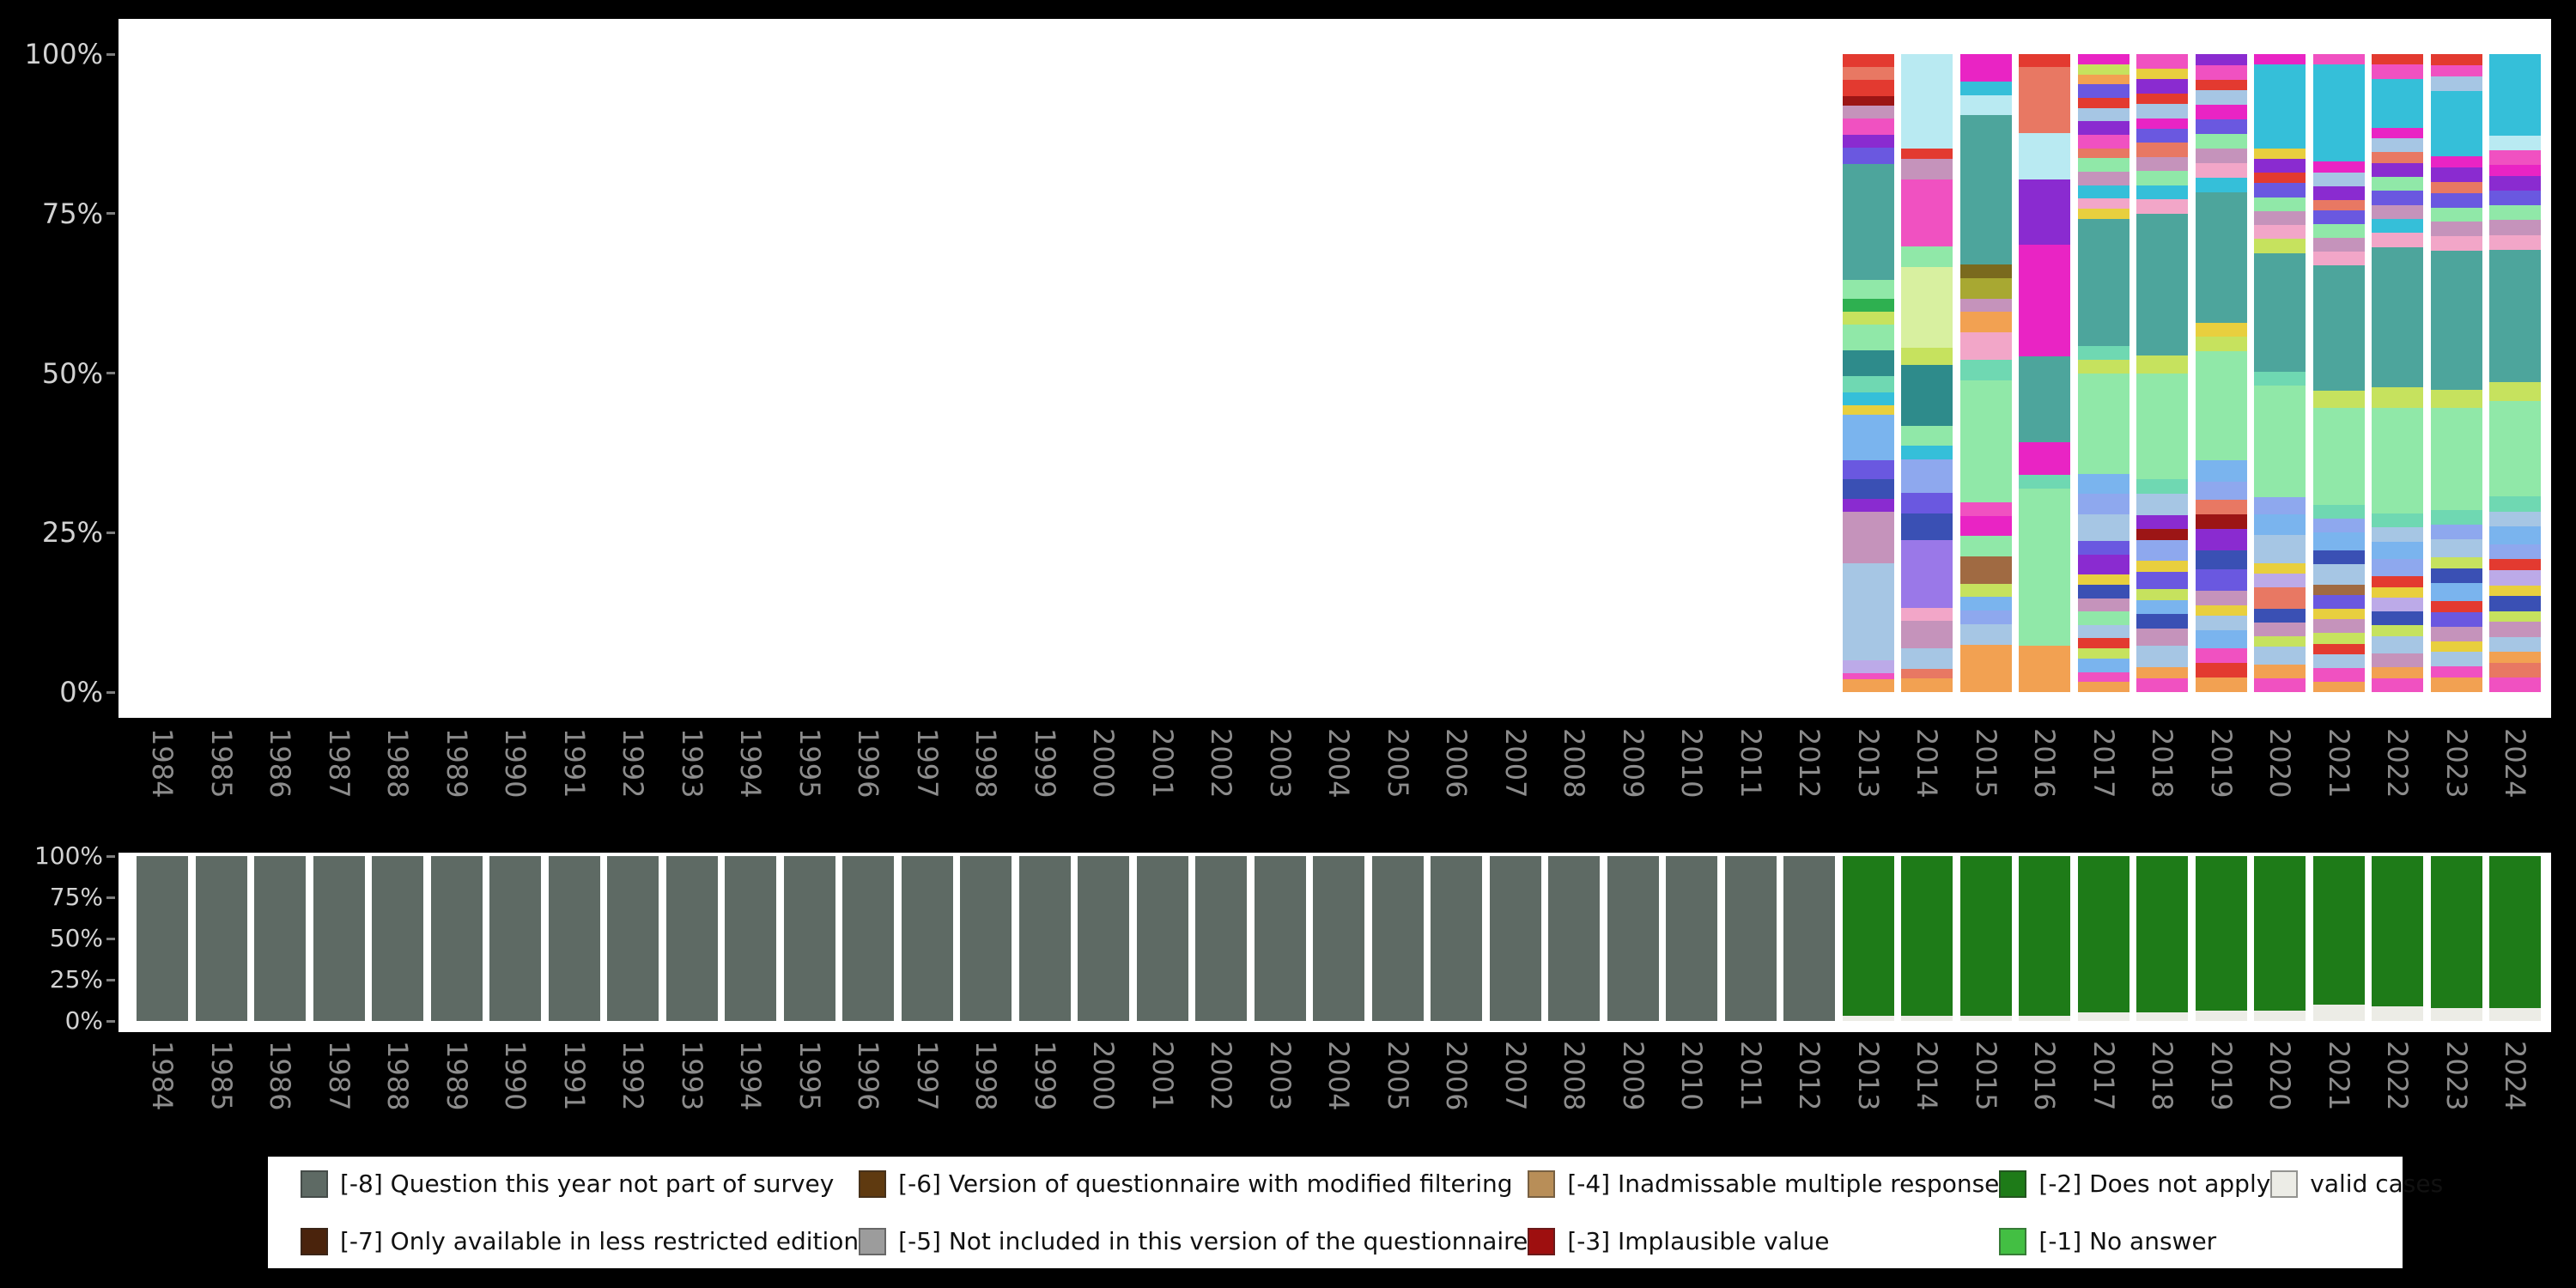 Image resolution: width=2576 pixels, height=1288 pixels. I want to click on bottom-chart-x-tick-label: 2014, so click(1927, 1076).